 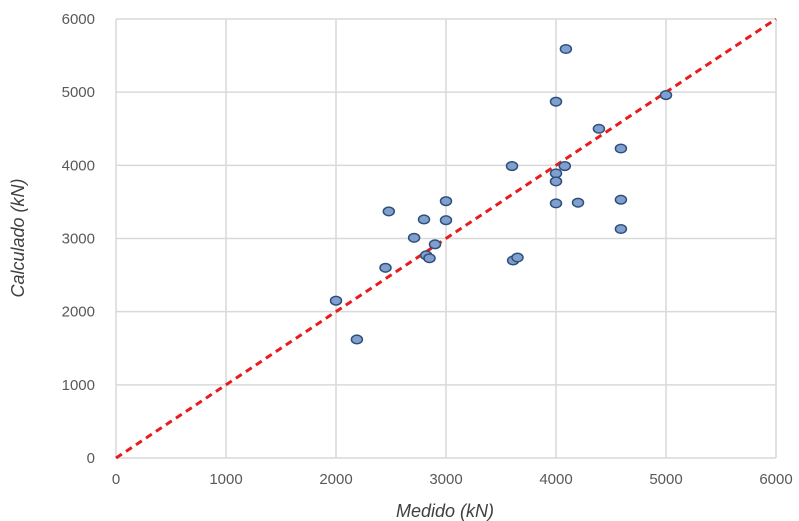 I want to click on y-tick-label: 4000, so click(x=78, y=165).